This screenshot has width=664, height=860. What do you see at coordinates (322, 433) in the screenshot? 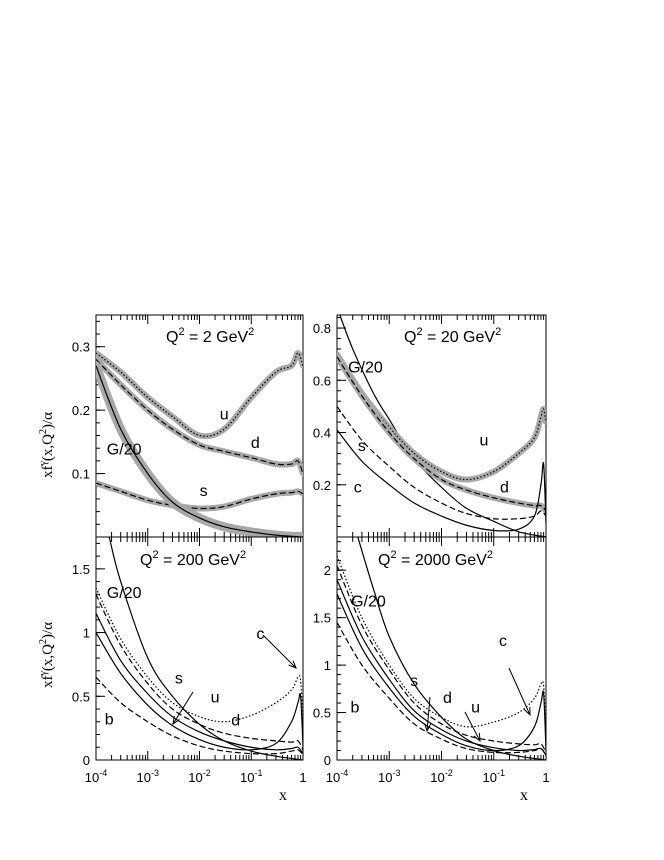
I see `y-tick-label: 0.4` at bounding box center [322, 433].